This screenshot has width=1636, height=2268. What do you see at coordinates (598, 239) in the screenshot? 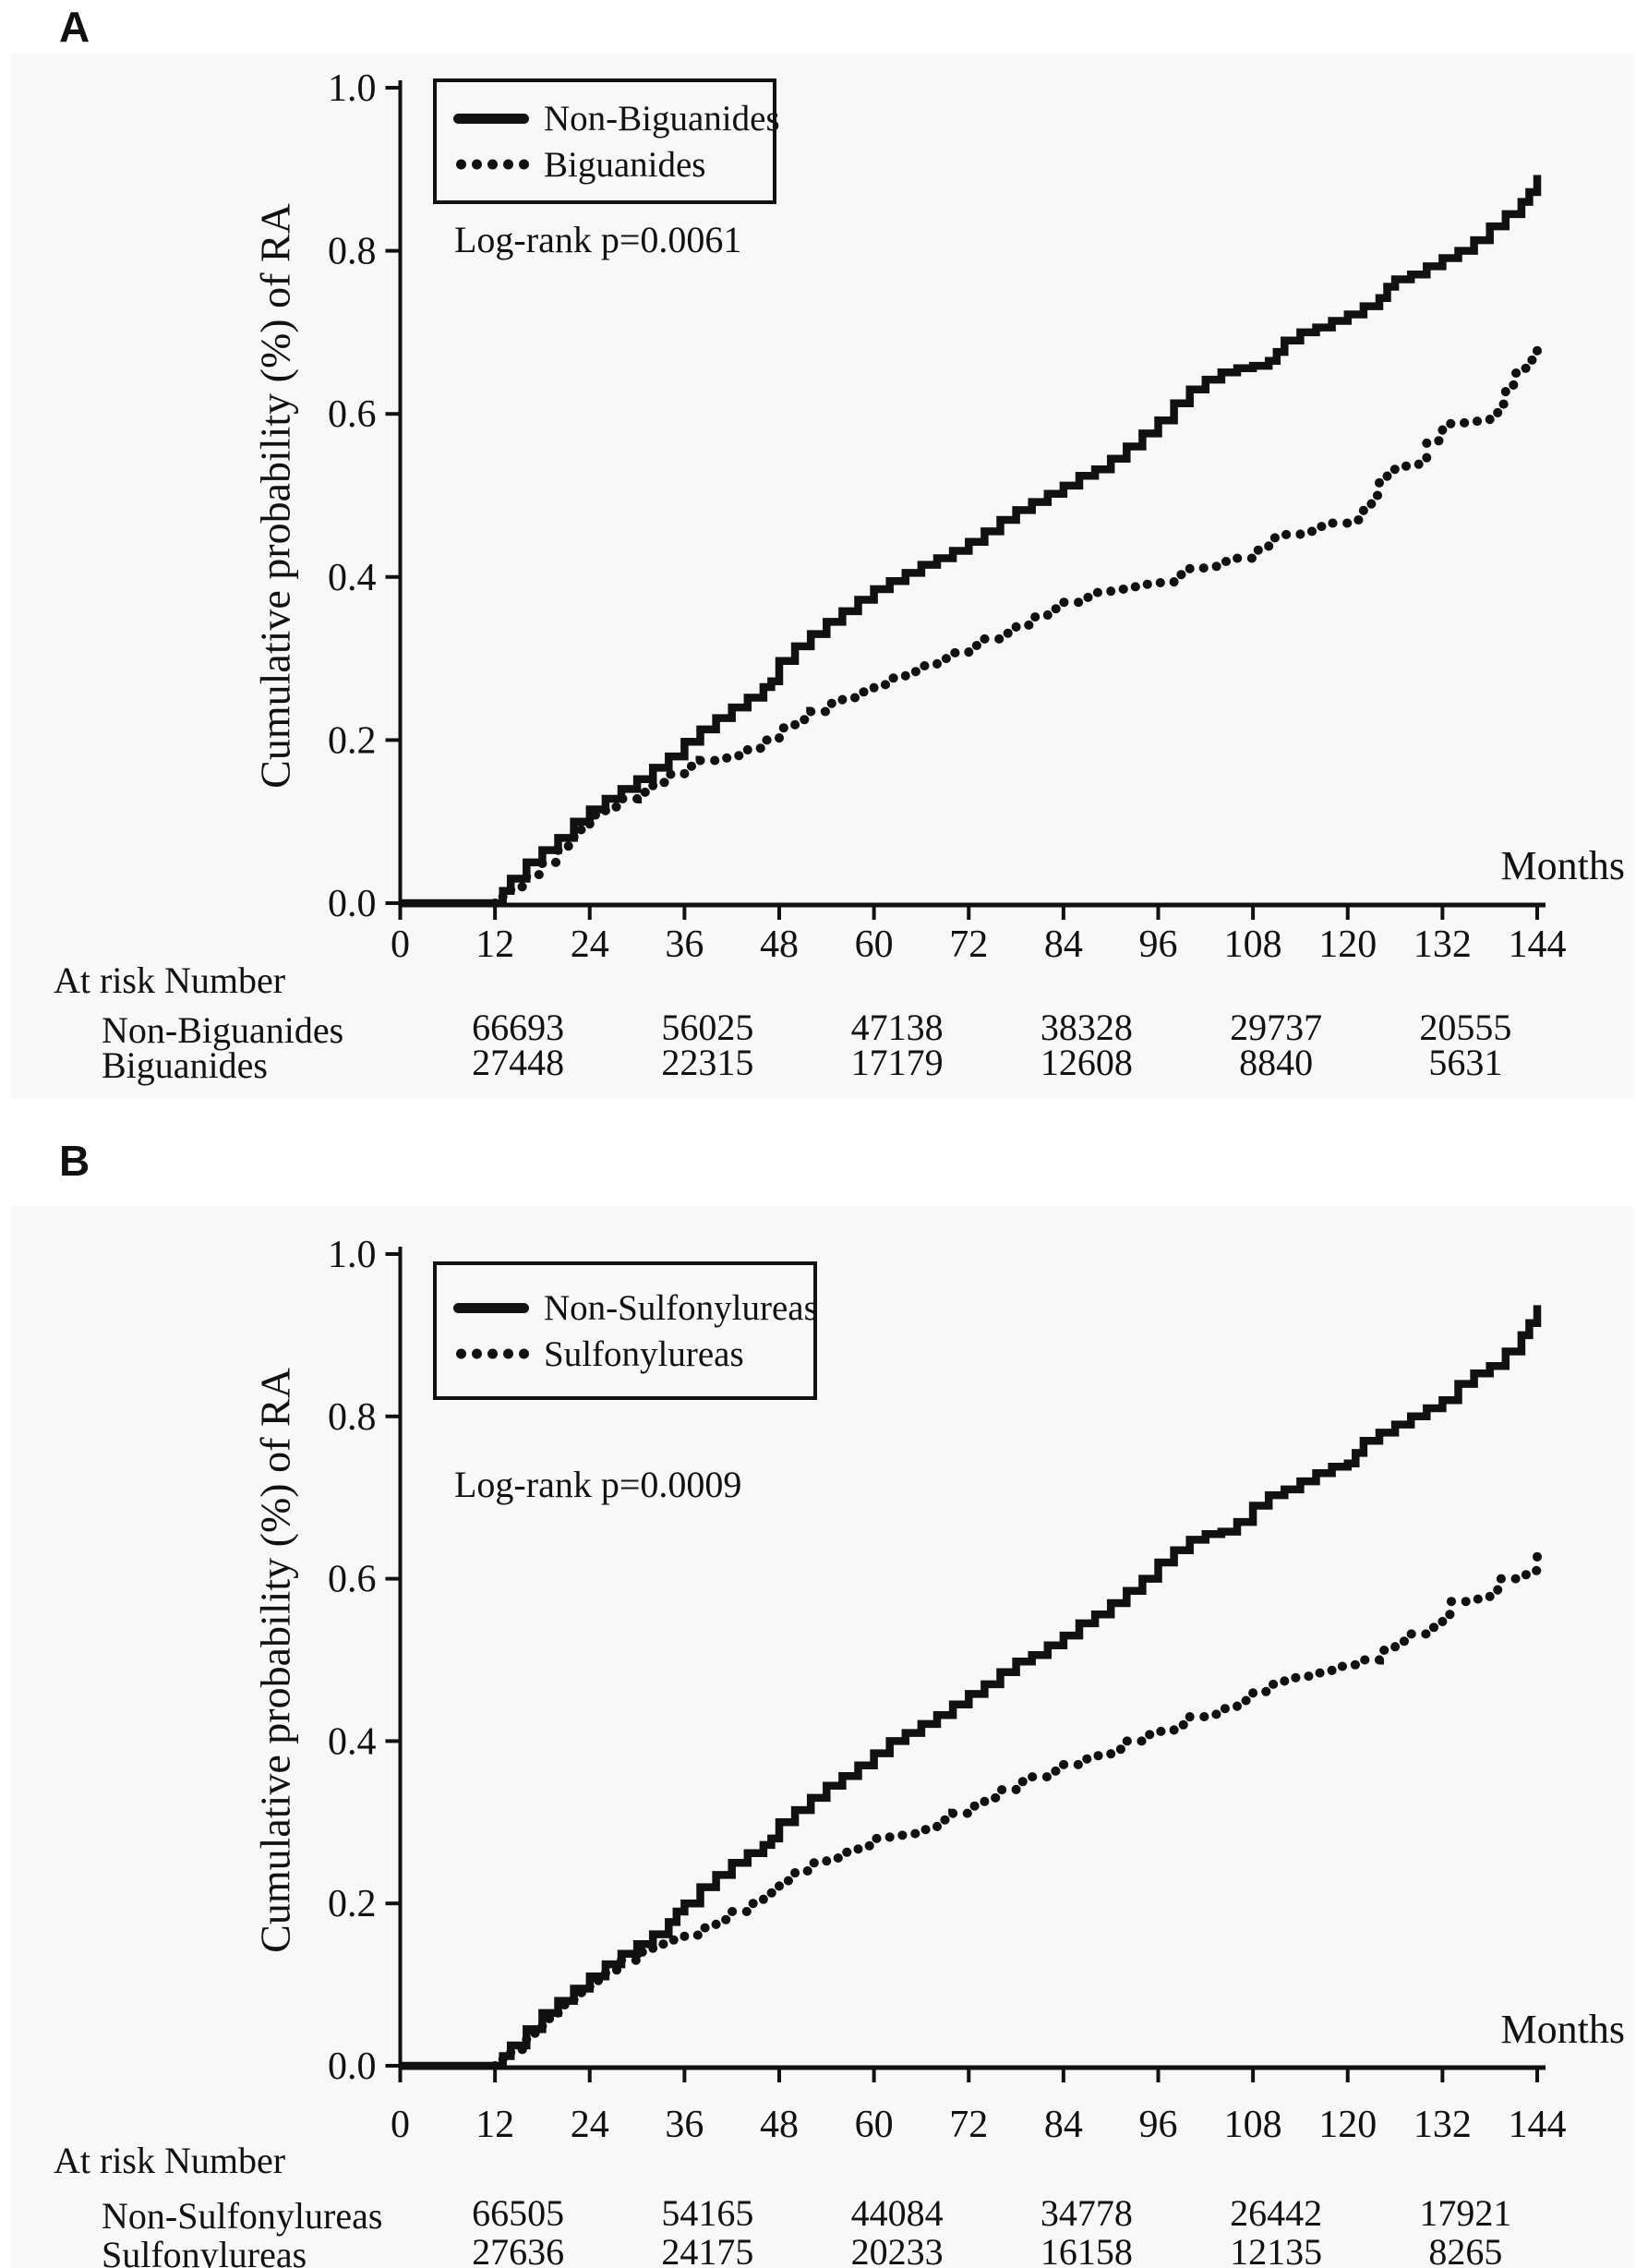
I see `logrank-pvalue-a: Log-rank p=0.0061` at bounding box center [598, 239].